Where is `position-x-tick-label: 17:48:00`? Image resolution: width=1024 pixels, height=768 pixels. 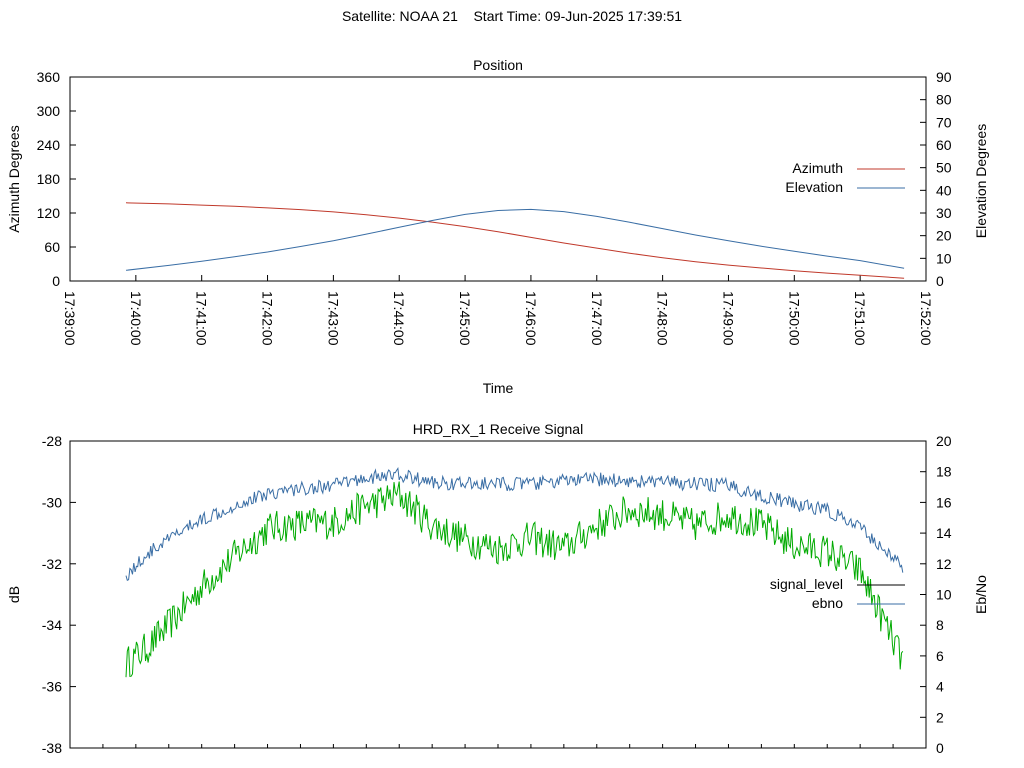 position-x-tick-label: 17:48:00 is located at coordinates (663, 318).